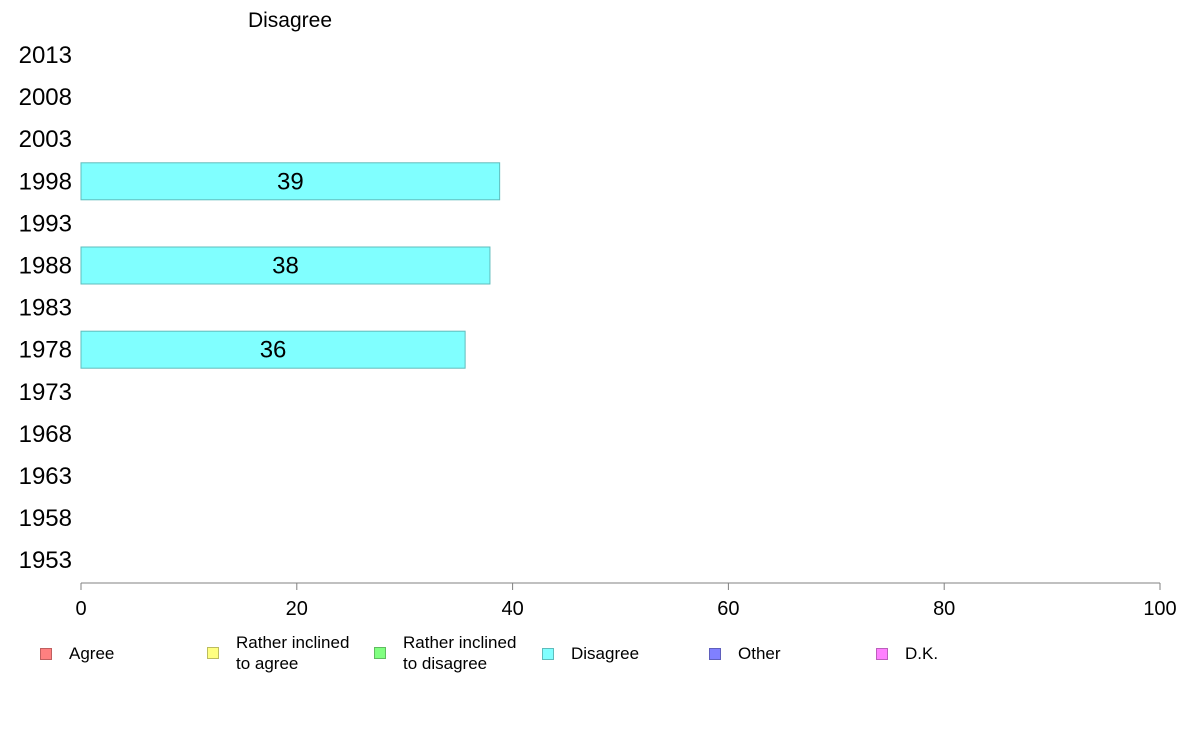  Describe the element at coordinates (45, 518) in the screenshot. I see `y-tick-label: 1958` at that location.